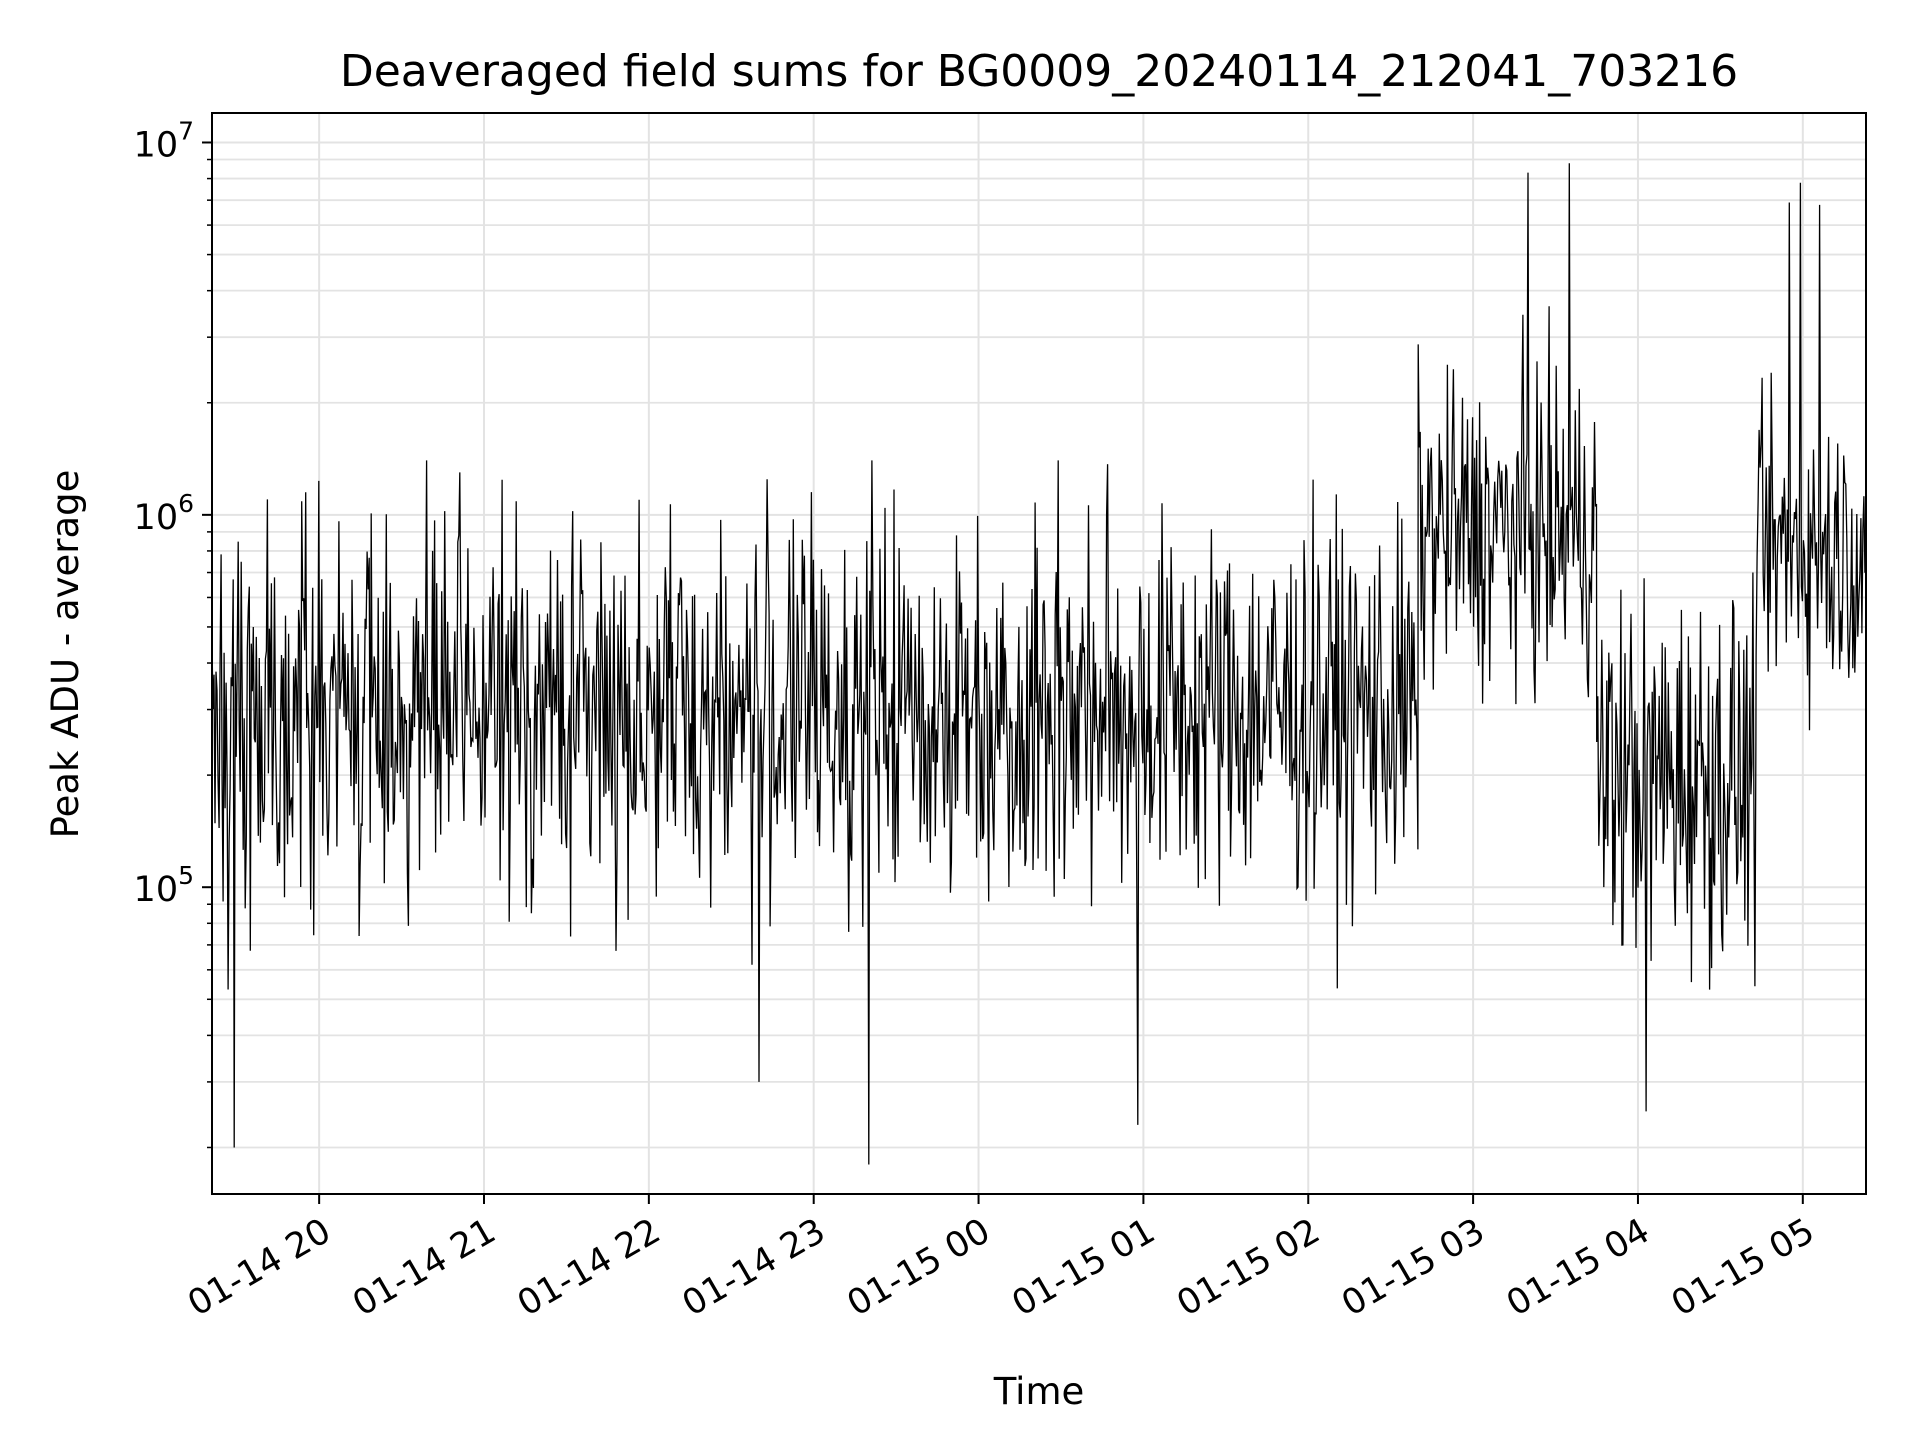 The height and width of the screenshot is (1440, 1920). I want to click on y-axis-label: Peak ADU - average, so click(65, 654).